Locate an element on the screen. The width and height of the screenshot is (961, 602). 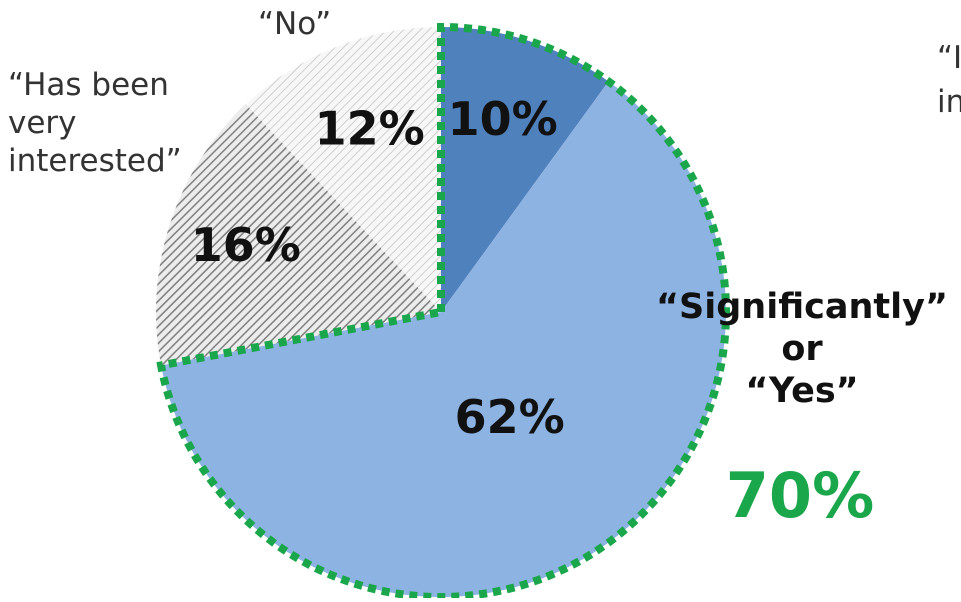
slice-value-label: 10% is located at coordinates (503, 119).